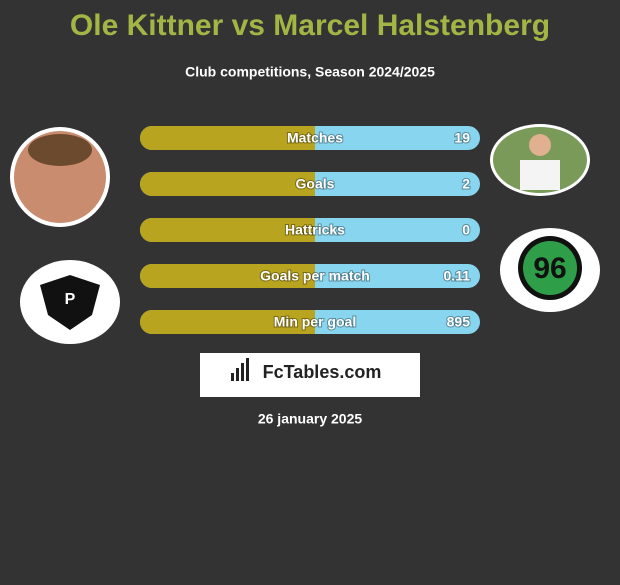 Image resolution: width=620 pixels, height=585 pixels. I want to click on logo-icon, so click(240, 369).